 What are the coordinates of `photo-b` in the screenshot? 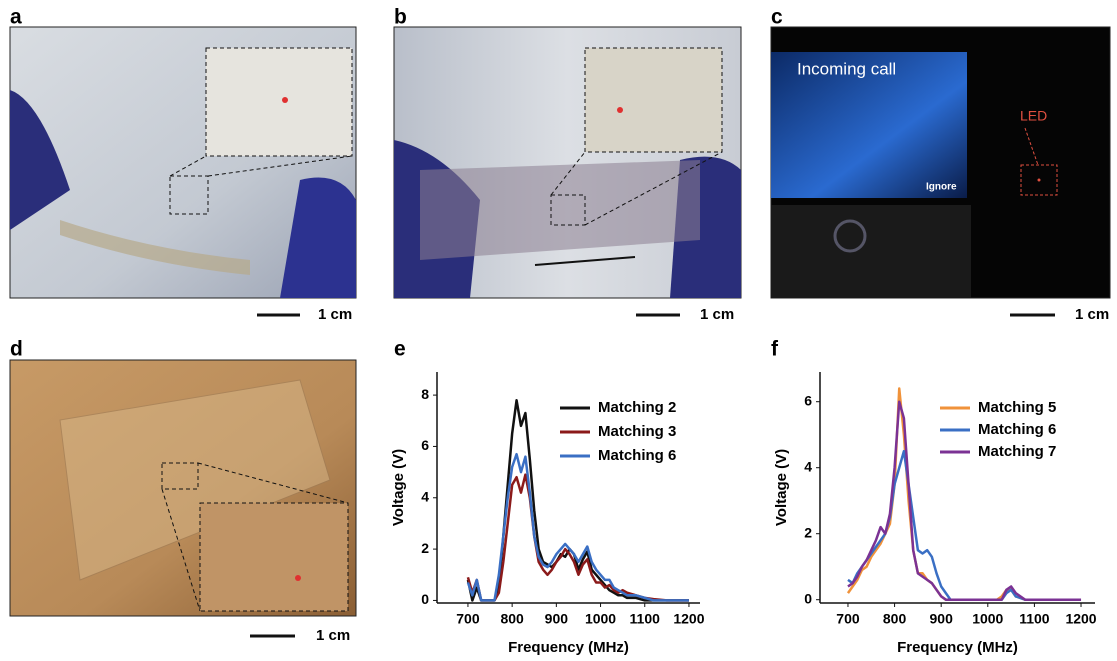 It's located at (567, 162).